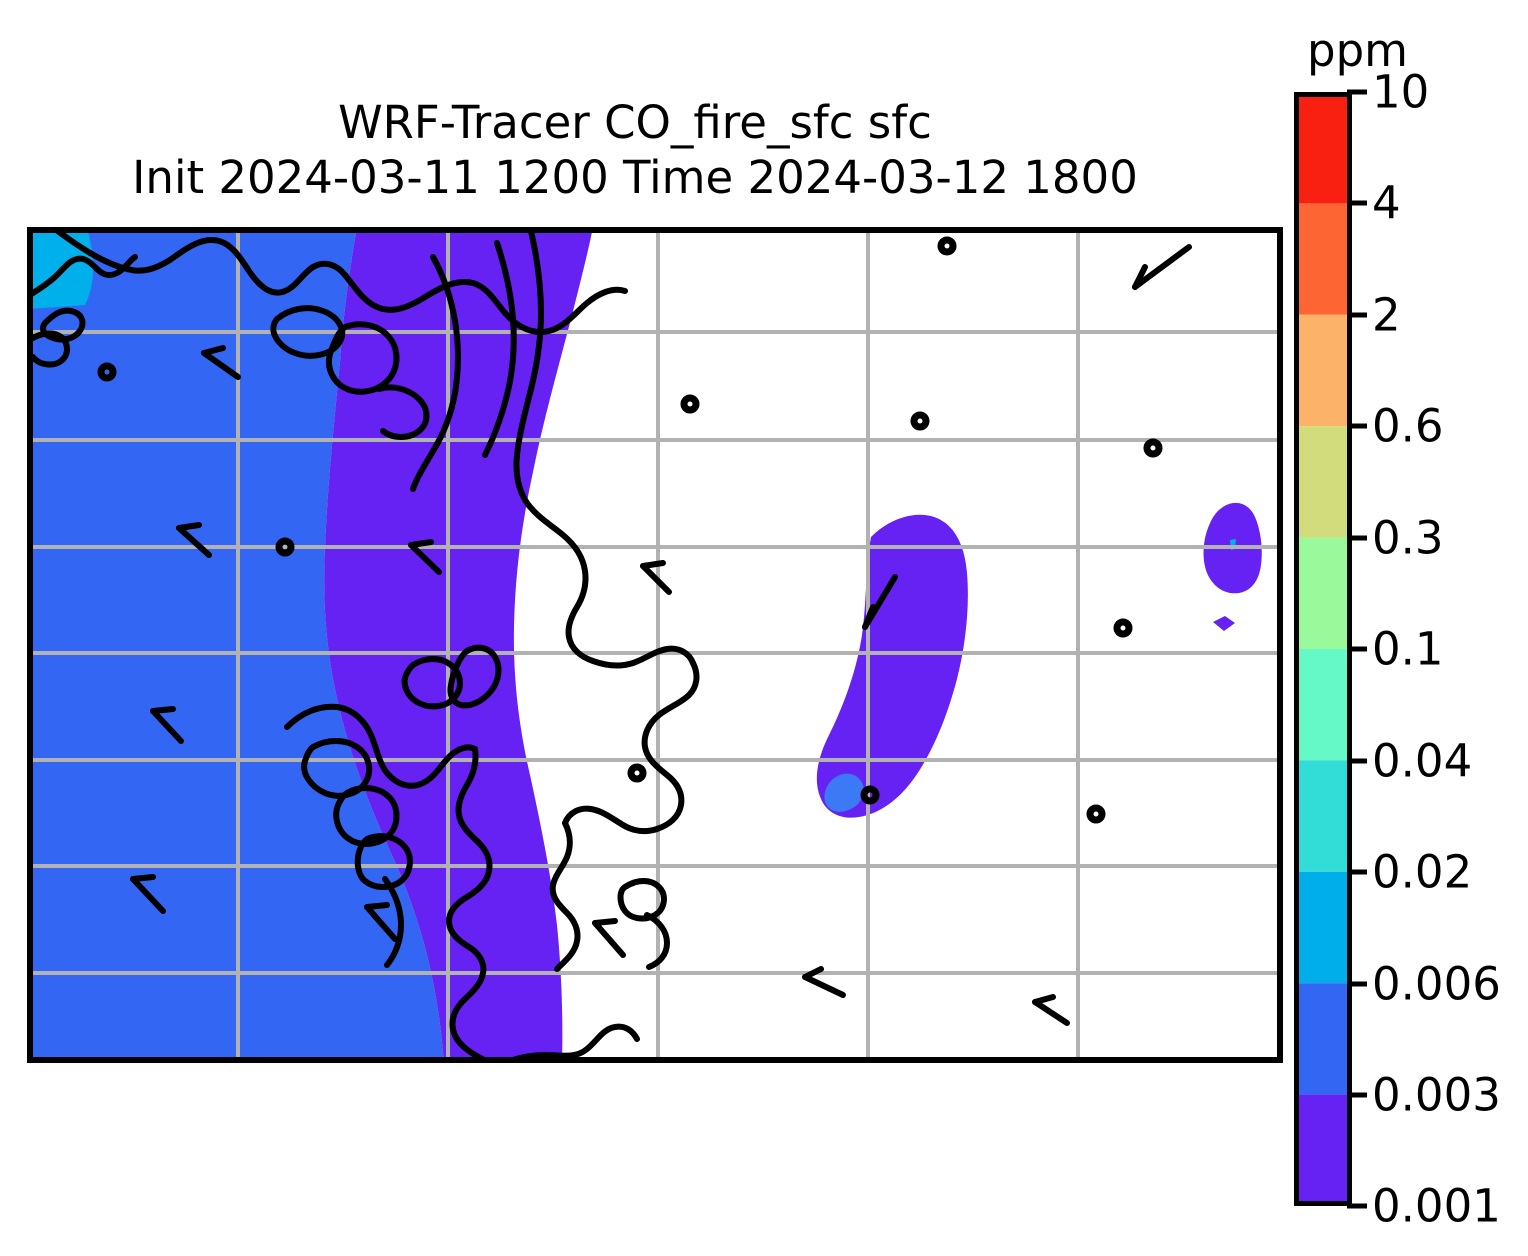 The width and height of the screenshot is (1528, 1256). What do you see at coordinates (604, 448) in the screenshot?
I see `coastline-east-main` at bounding box center [604, 448].